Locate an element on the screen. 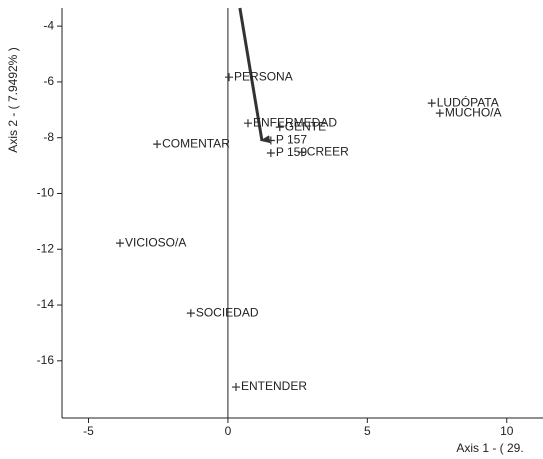 The image size is (543, 459). y-tick-label: -4 is located at coordinates (48, 25).